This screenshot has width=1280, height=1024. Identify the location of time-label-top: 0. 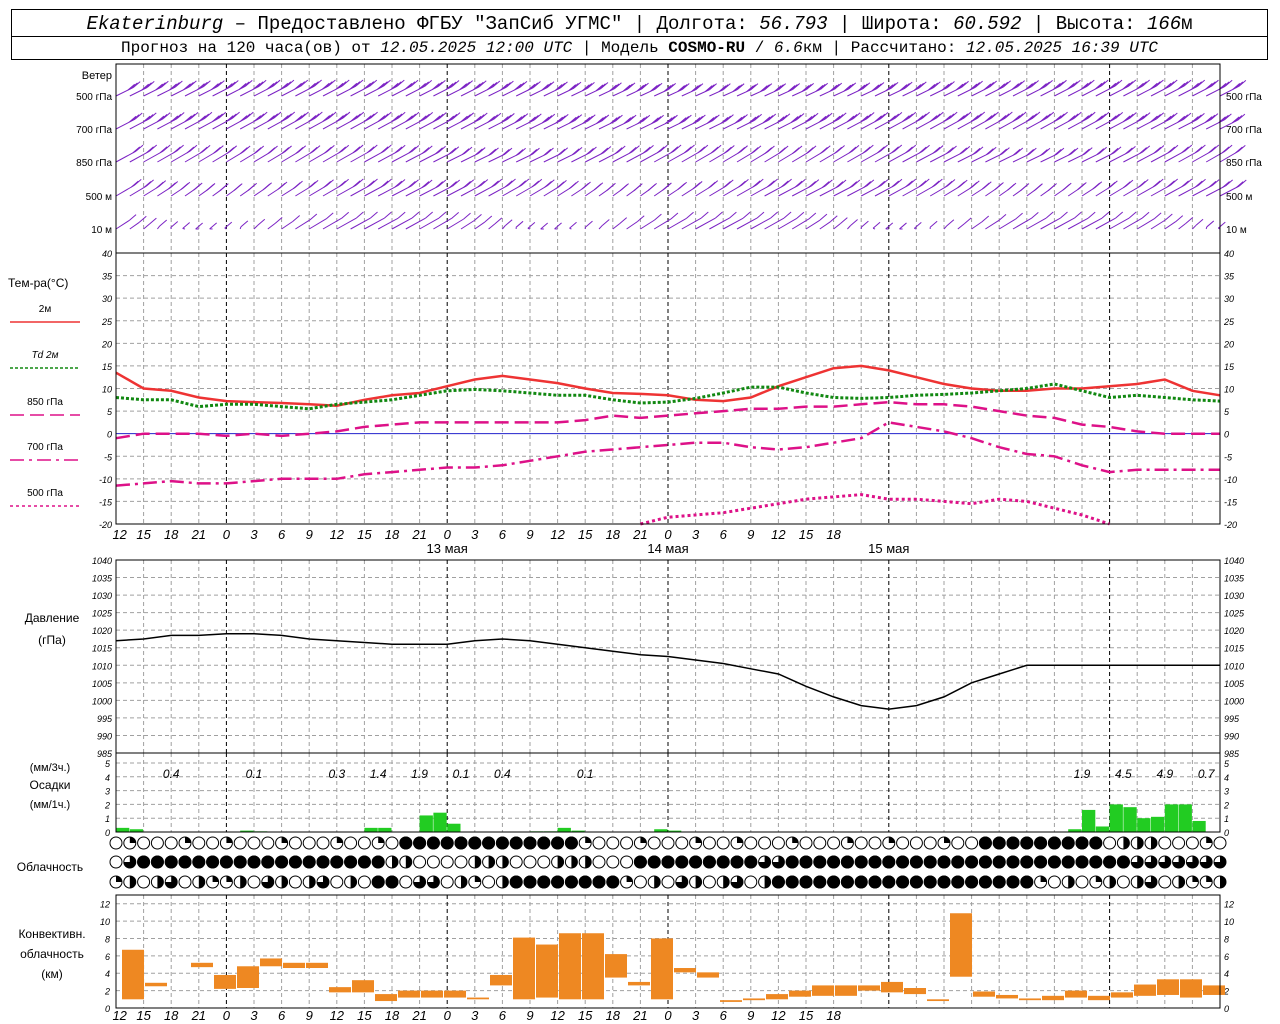
(668, 534).